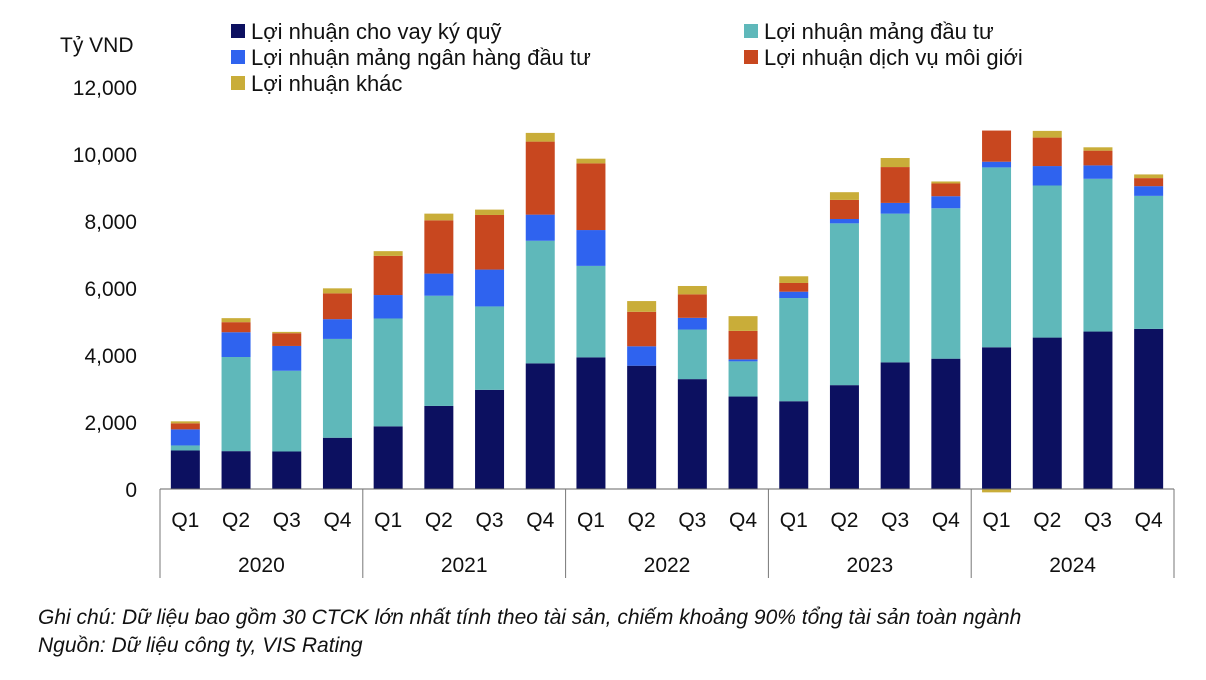 This screenshot has width=1206, height=680. What do you see at coordinates (261, 565) in the screenshot?
I see `year-group-label: 2020` at bounding box center [261, 565].